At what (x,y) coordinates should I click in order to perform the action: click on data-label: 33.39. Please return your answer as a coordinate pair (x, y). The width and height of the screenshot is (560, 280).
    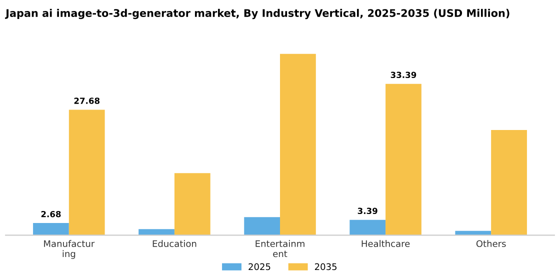
    Looking at the image, I should click on (403, 75).